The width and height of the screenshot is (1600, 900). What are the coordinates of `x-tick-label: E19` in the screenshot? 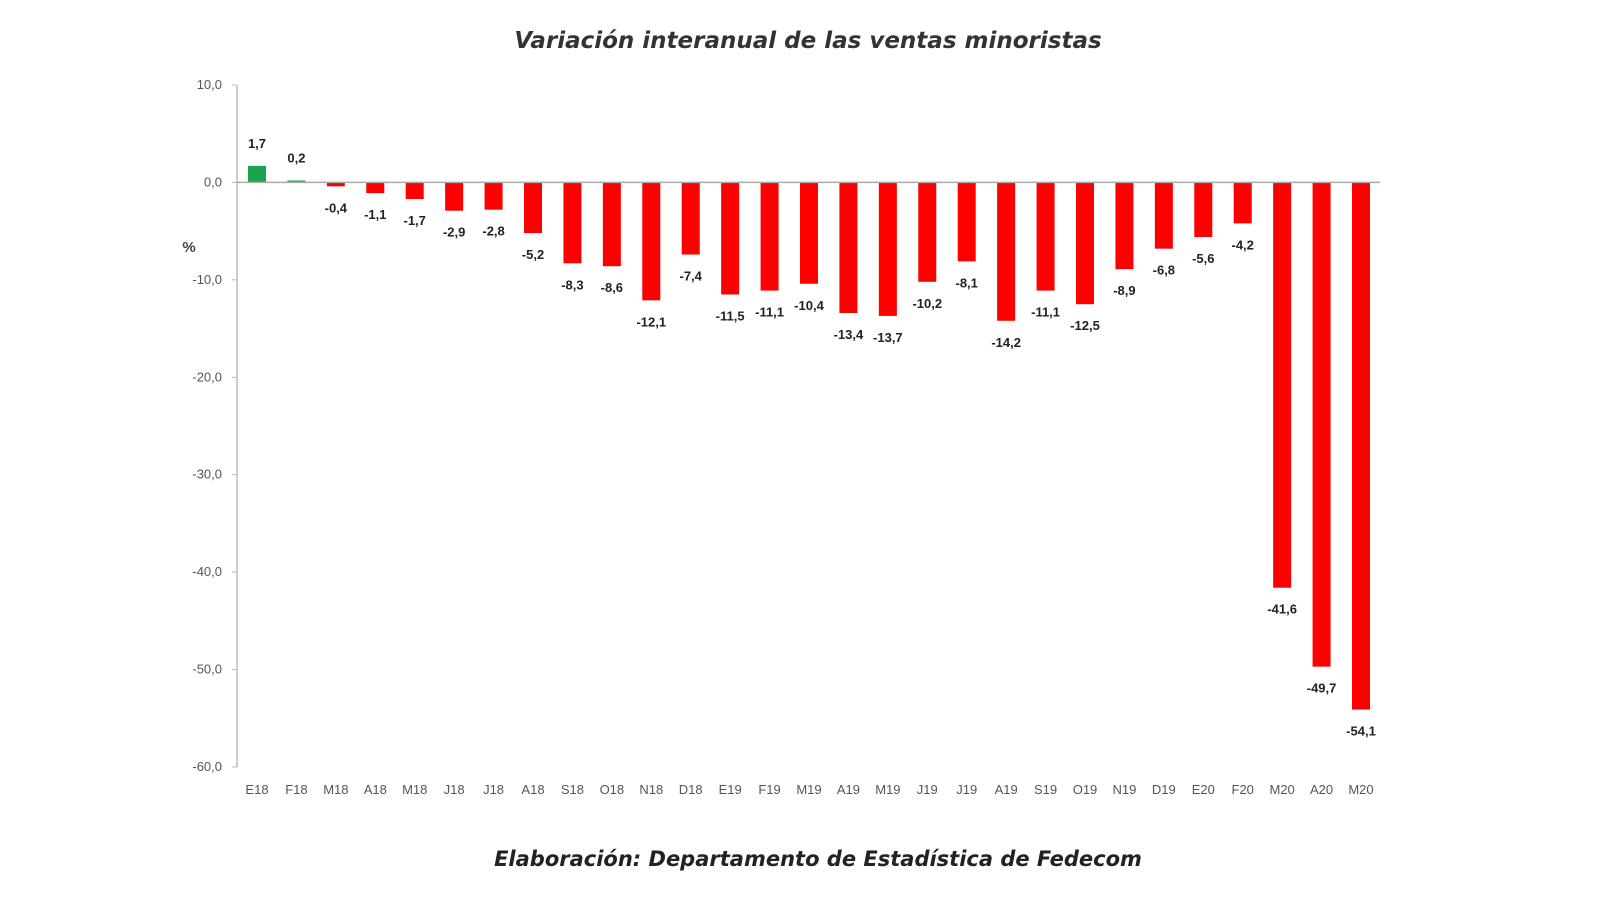 It's located at (730, 789).